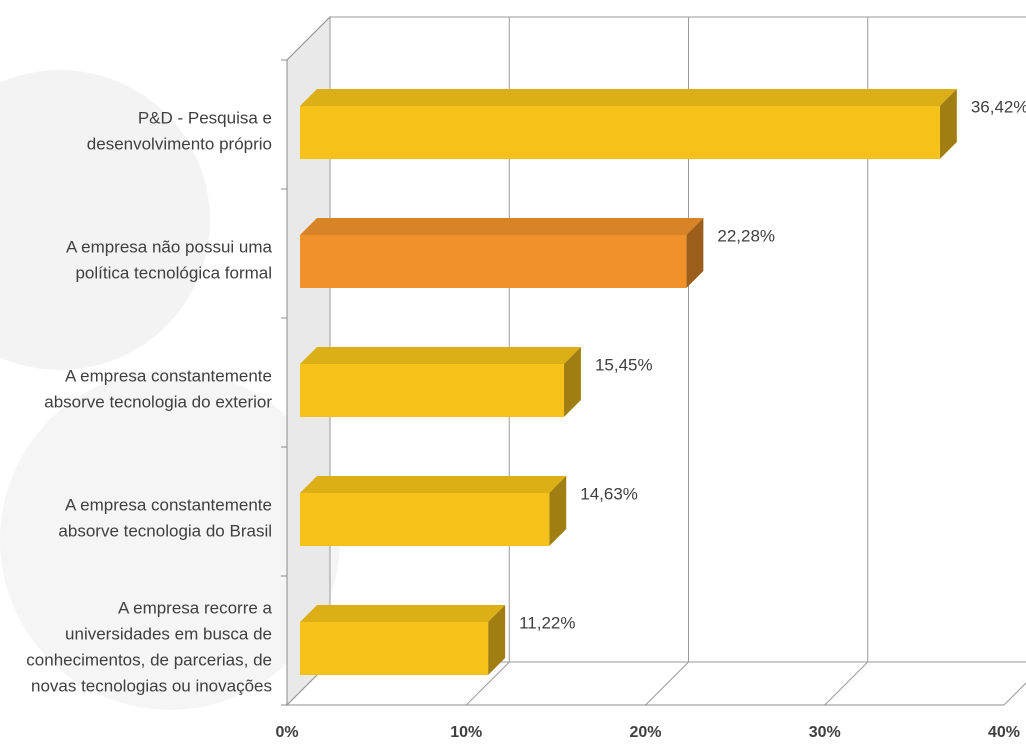 The image size is (1026, 745). Describe the element at coordinates (1004, 732) in the screenshot. I see `x-tick-label: 40%` at that location.